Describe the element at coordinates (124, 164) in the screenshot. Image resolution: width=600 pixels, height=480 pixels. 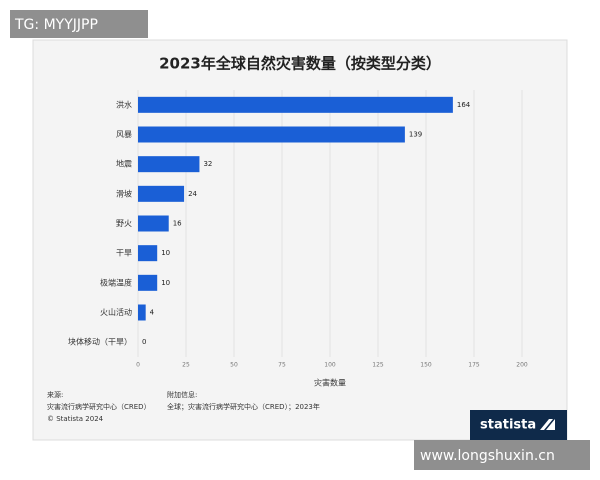
I see `y-tick-label: 地震` at that location.